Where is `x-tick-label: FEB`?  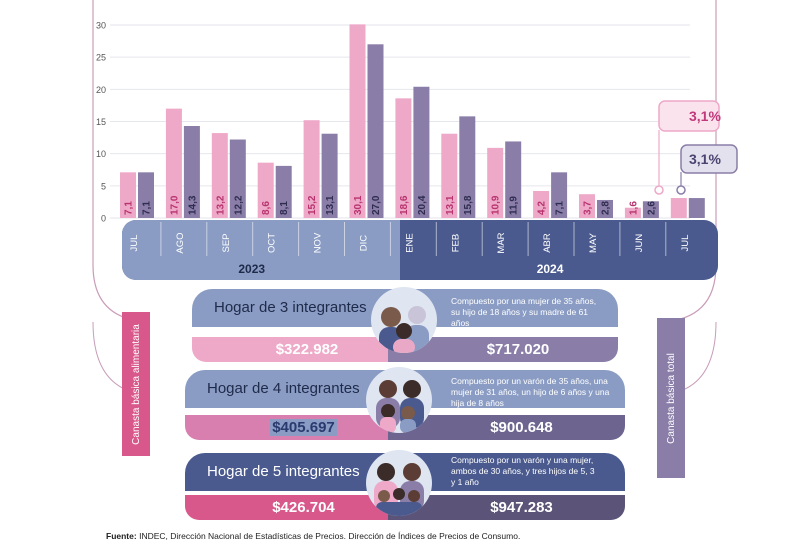 x-tick-label: FEB is located at coordinates (455, 243).